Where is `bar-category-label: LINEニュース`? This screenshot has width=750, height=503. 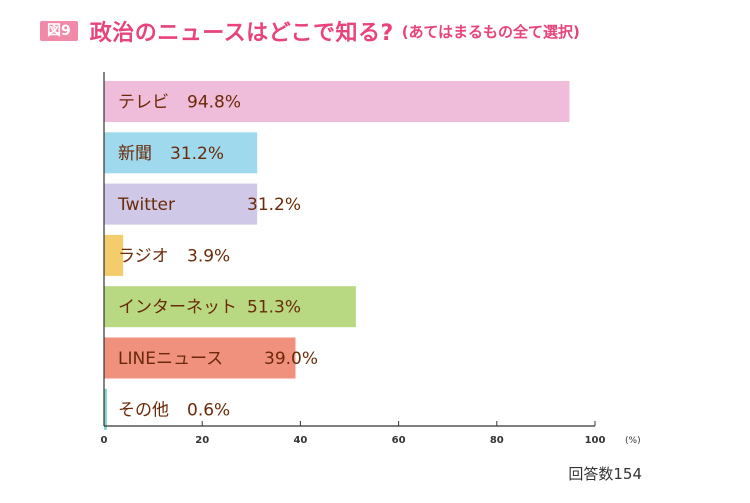
bar-category-label: LINEニュース is located at coordinates (170, 359).